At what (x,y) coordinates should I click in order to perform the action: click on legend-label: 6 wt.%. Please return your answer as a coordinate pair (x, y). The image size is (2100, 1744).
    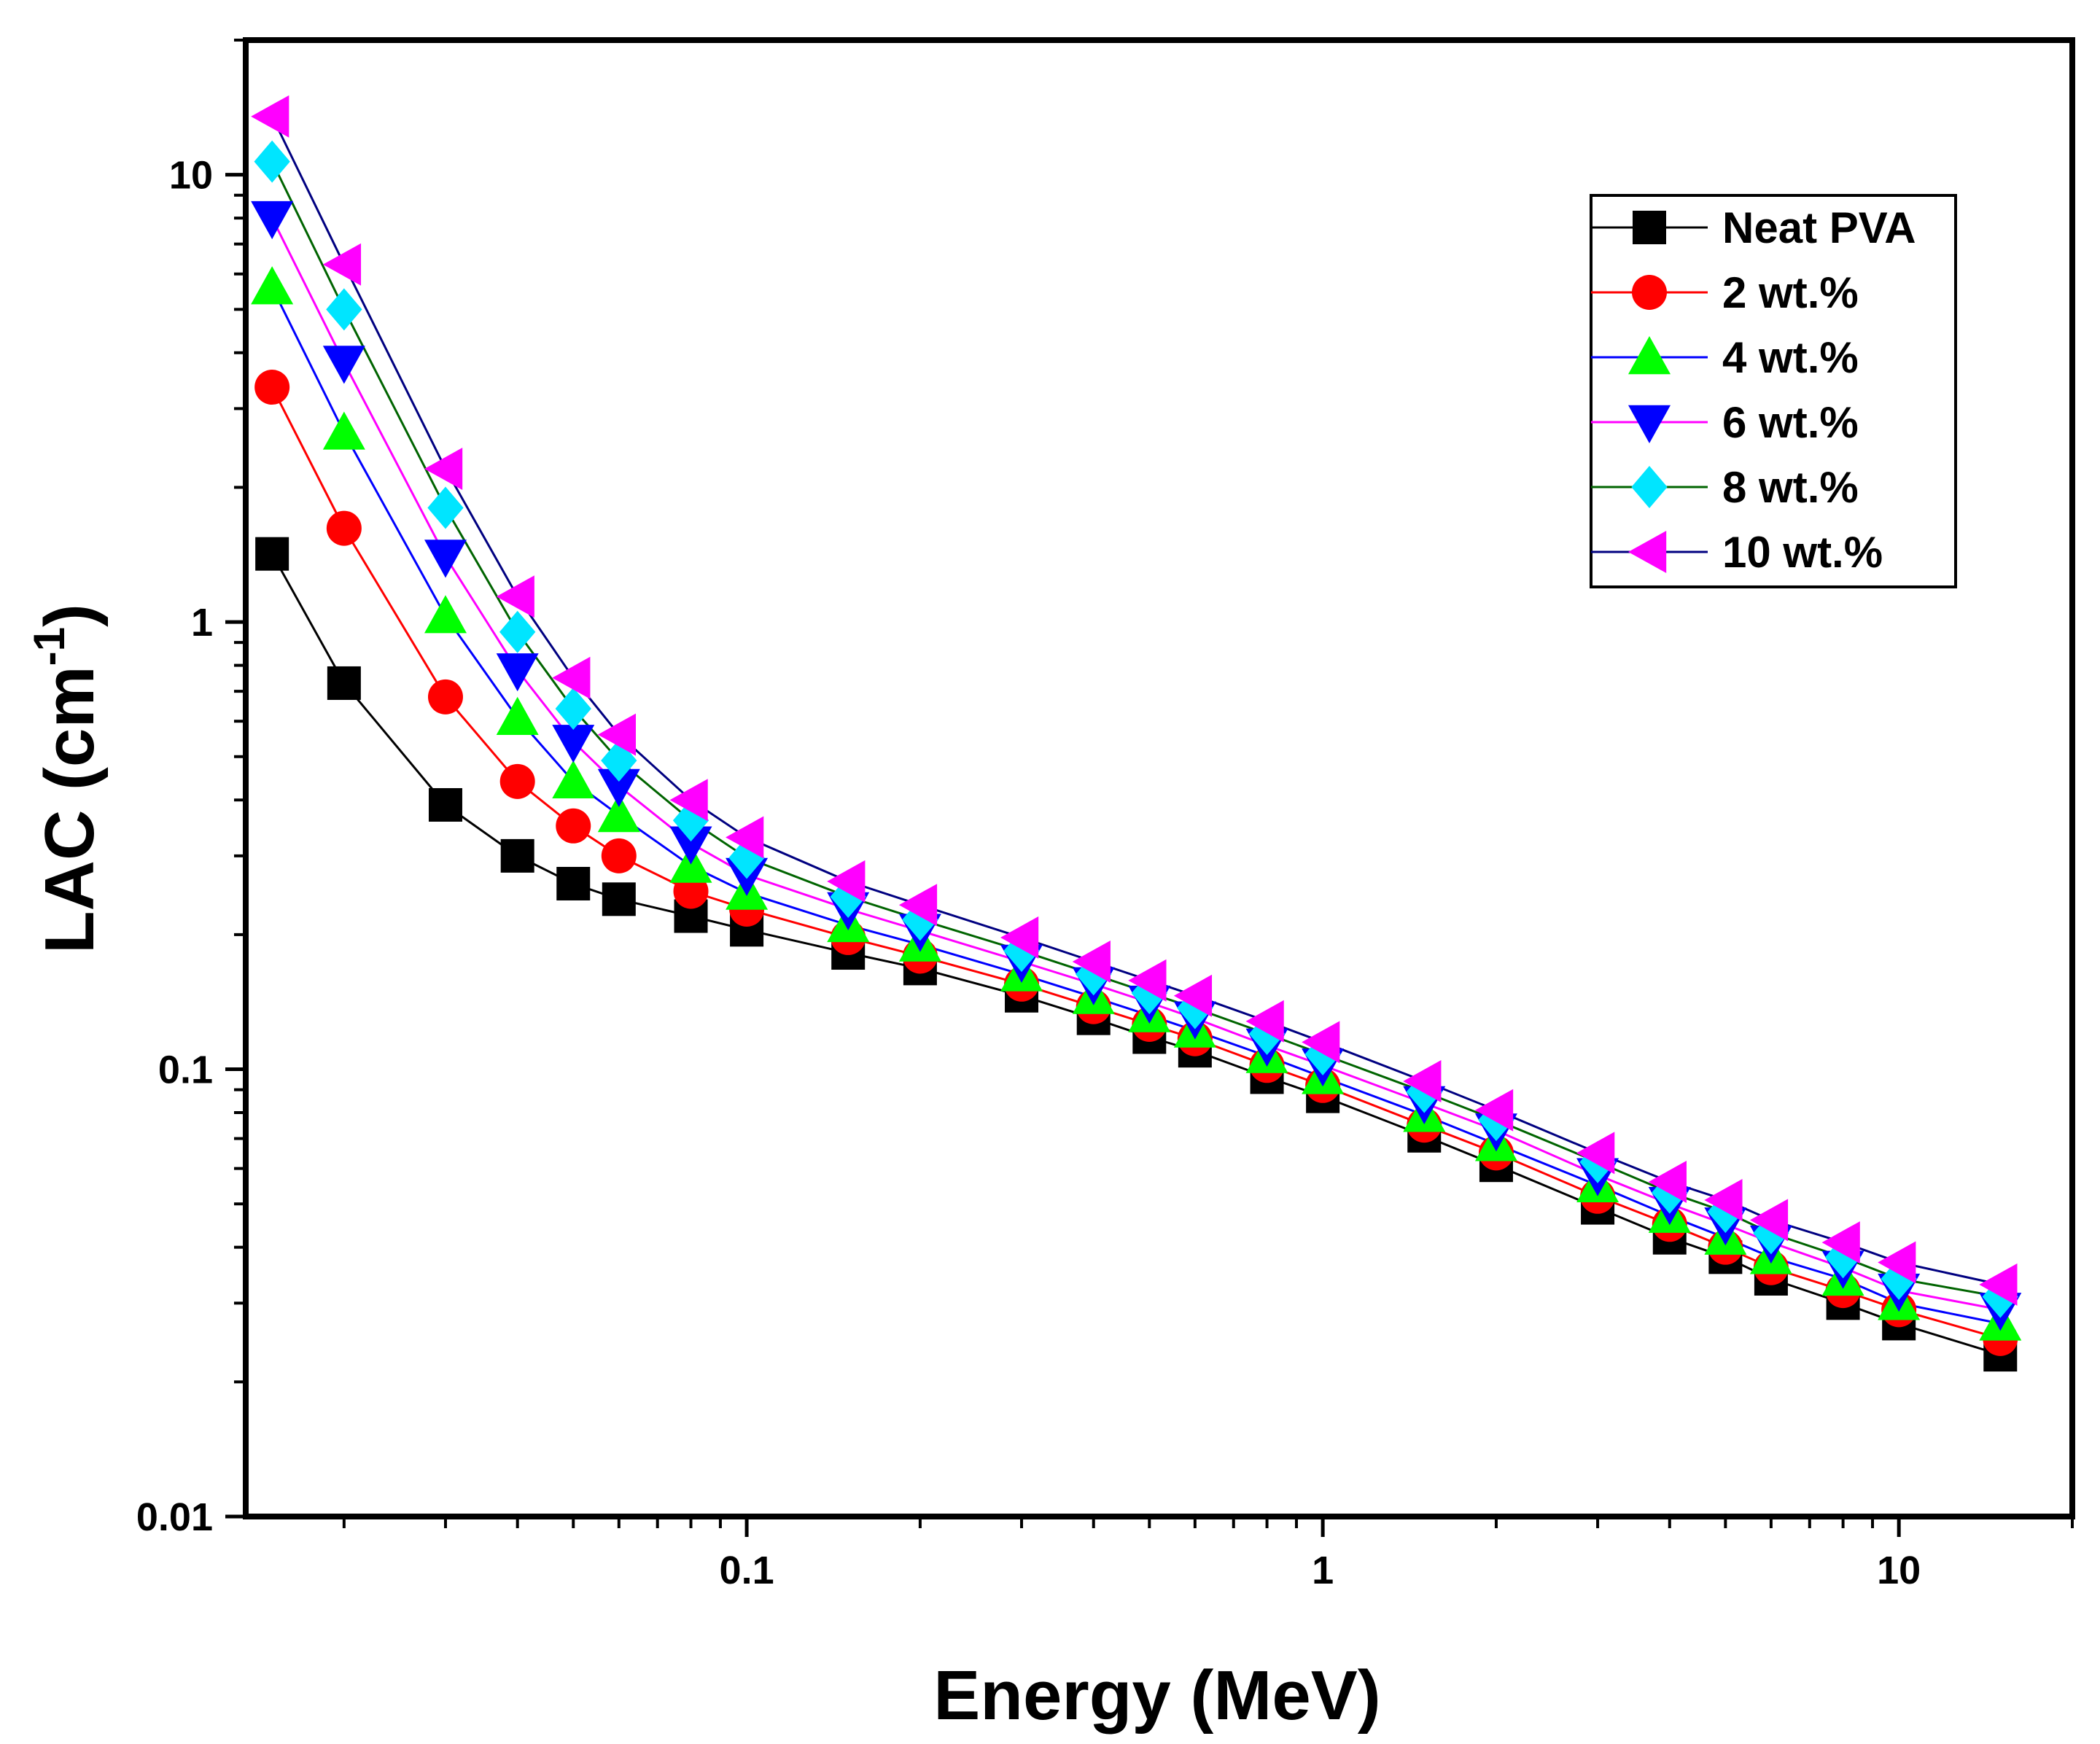
    Looking at the image, I should click on (1790, 422).